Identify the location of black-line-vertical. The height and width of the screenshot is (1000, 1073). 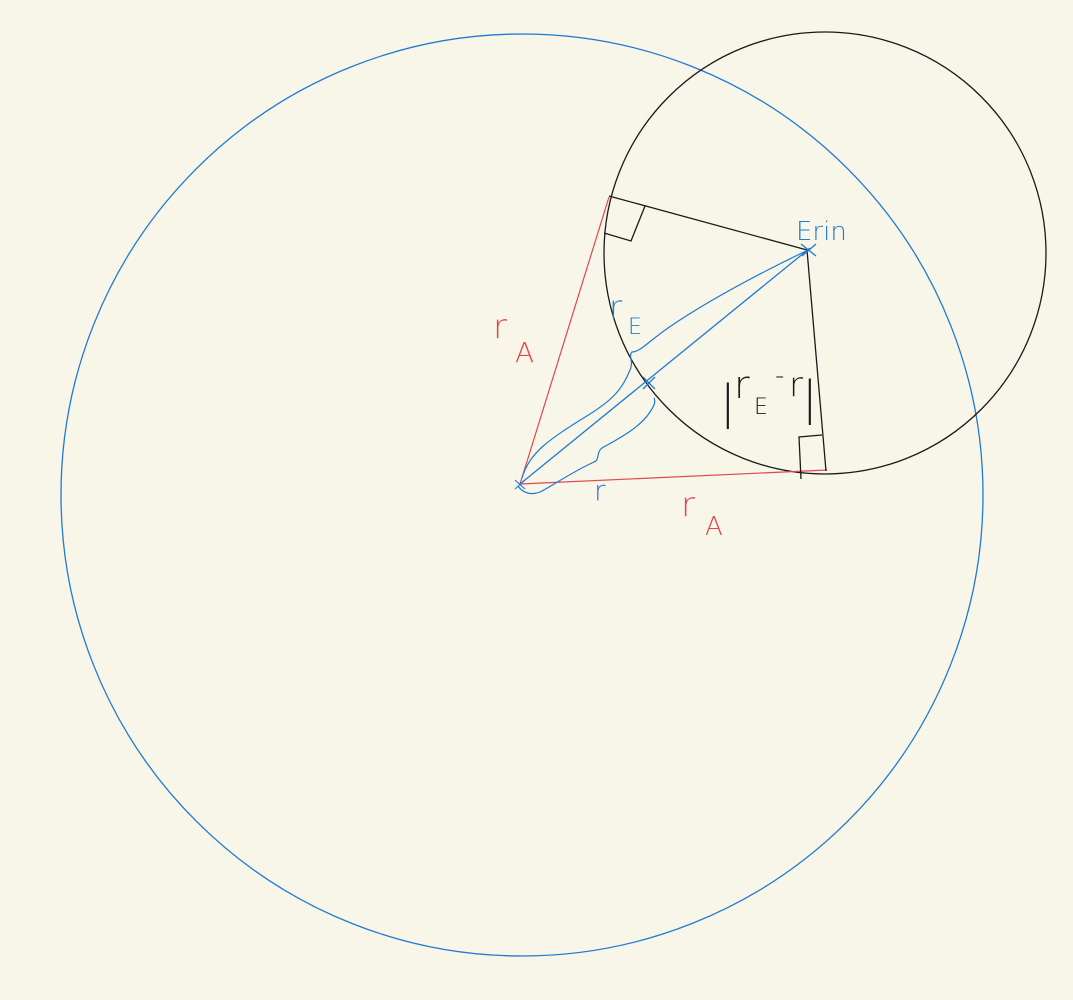
(816, 360).